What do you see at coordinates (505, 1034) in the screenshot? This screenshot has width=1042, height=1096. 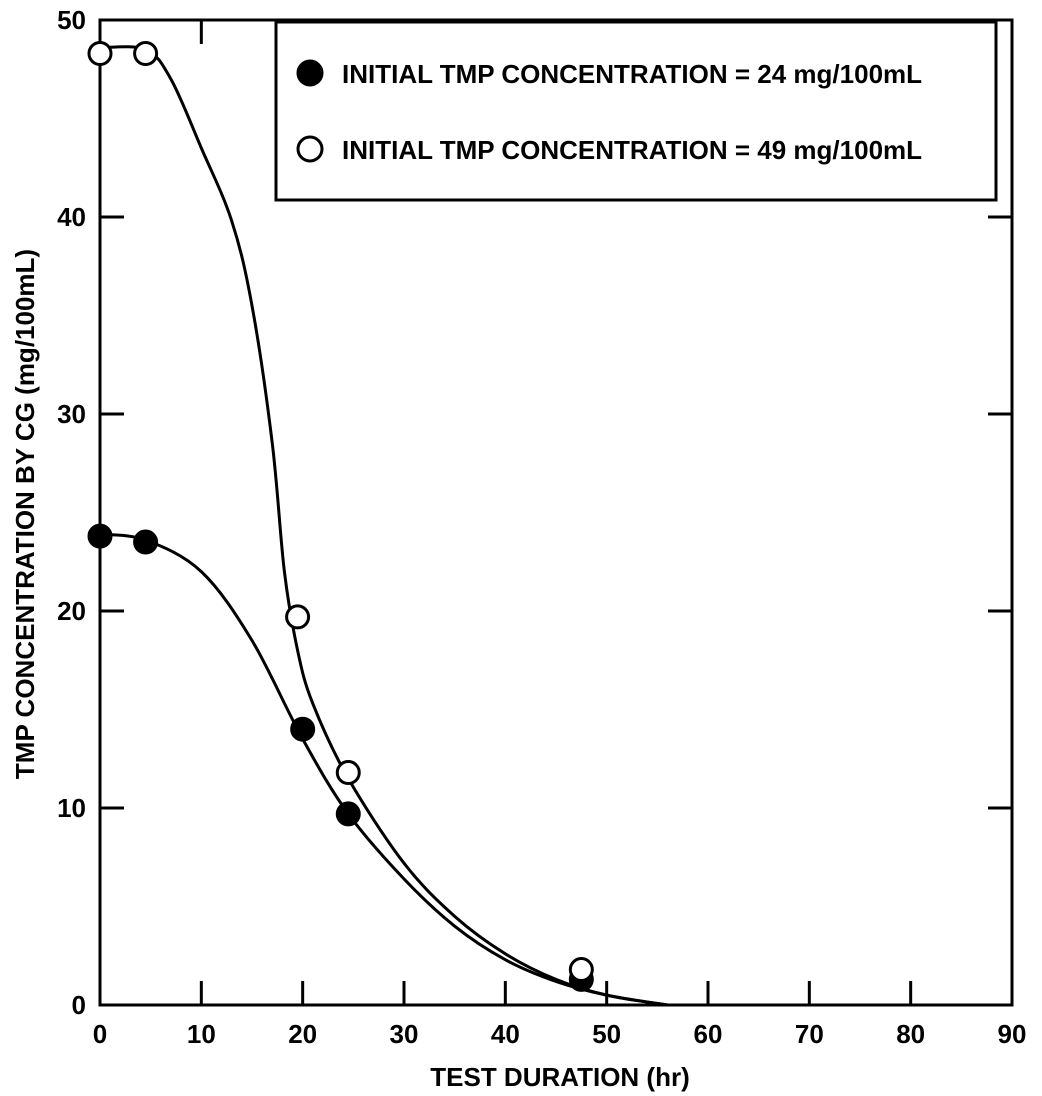 I see `x-tick-label: 40` at bounding box center [505, 1034].